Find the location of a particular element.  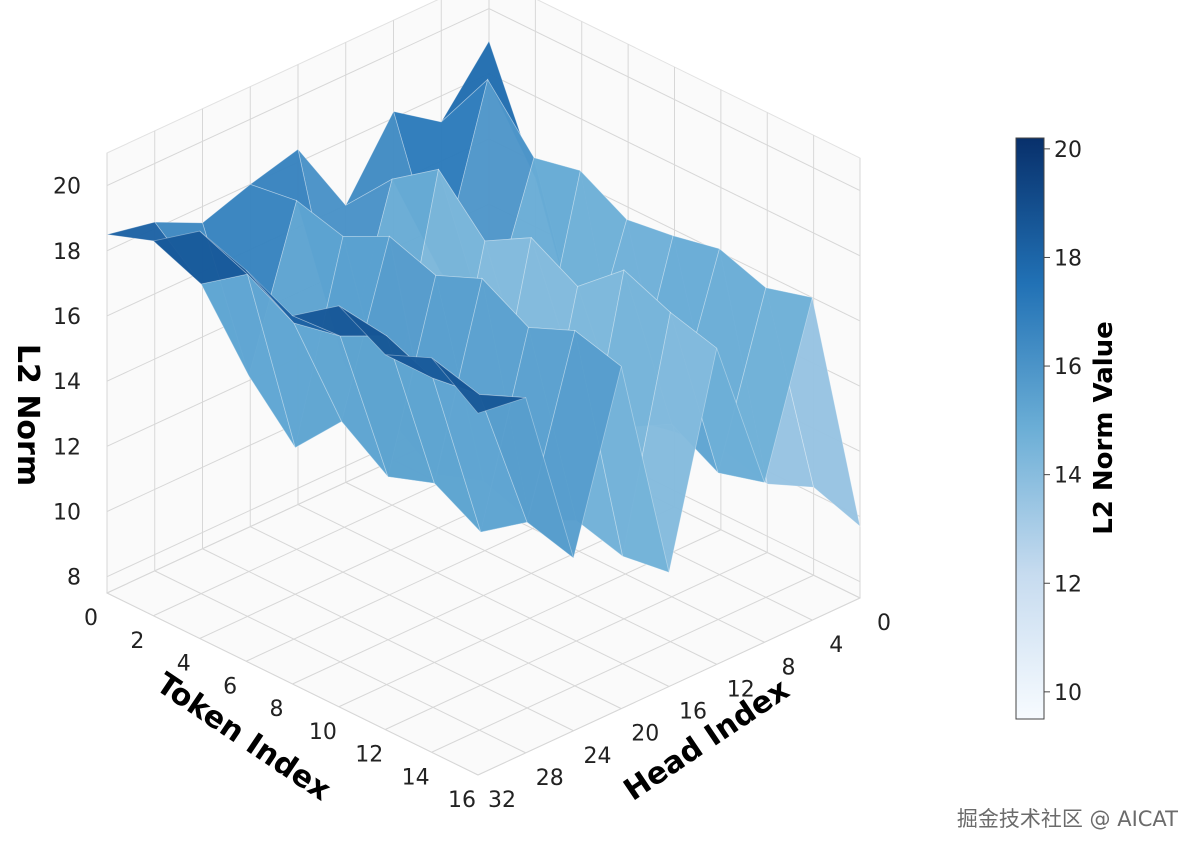

x-tick-label: 8 is located at coordinates (277, 709).